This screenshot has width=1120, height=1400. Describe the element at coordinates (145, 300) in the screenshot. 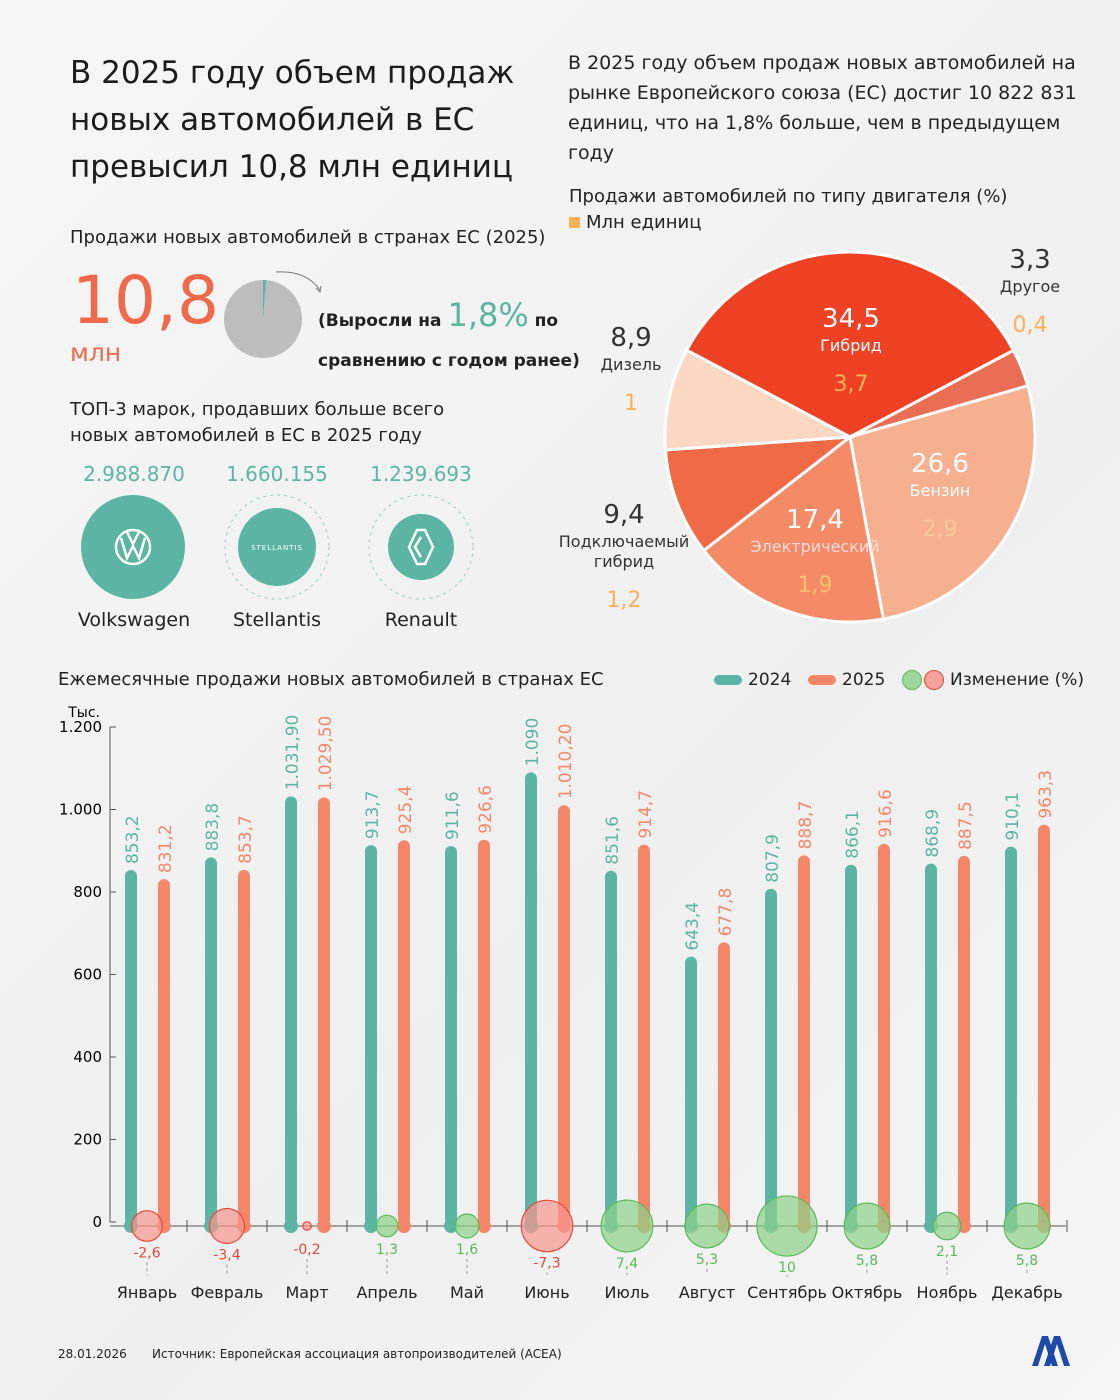

I see `sales-value: 10,8` at that location.